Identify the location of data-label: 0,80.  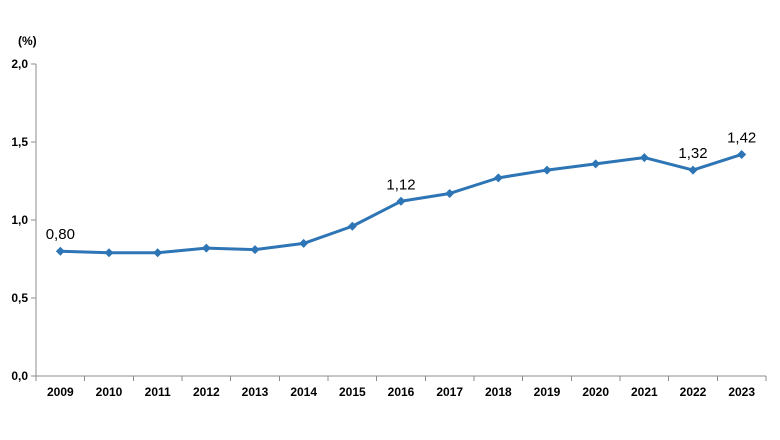
(60, 234).